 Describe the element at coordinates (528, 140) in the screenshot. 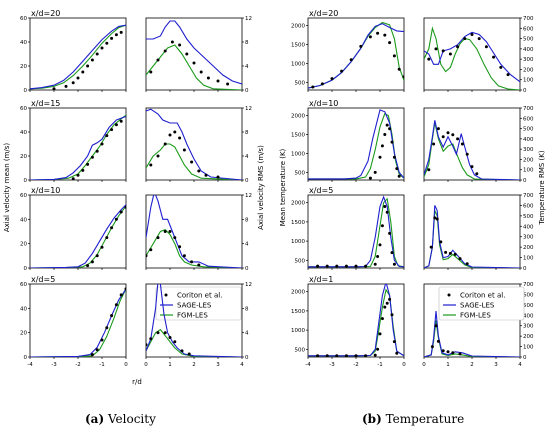

I see `y-tick-label: 400` at that location.